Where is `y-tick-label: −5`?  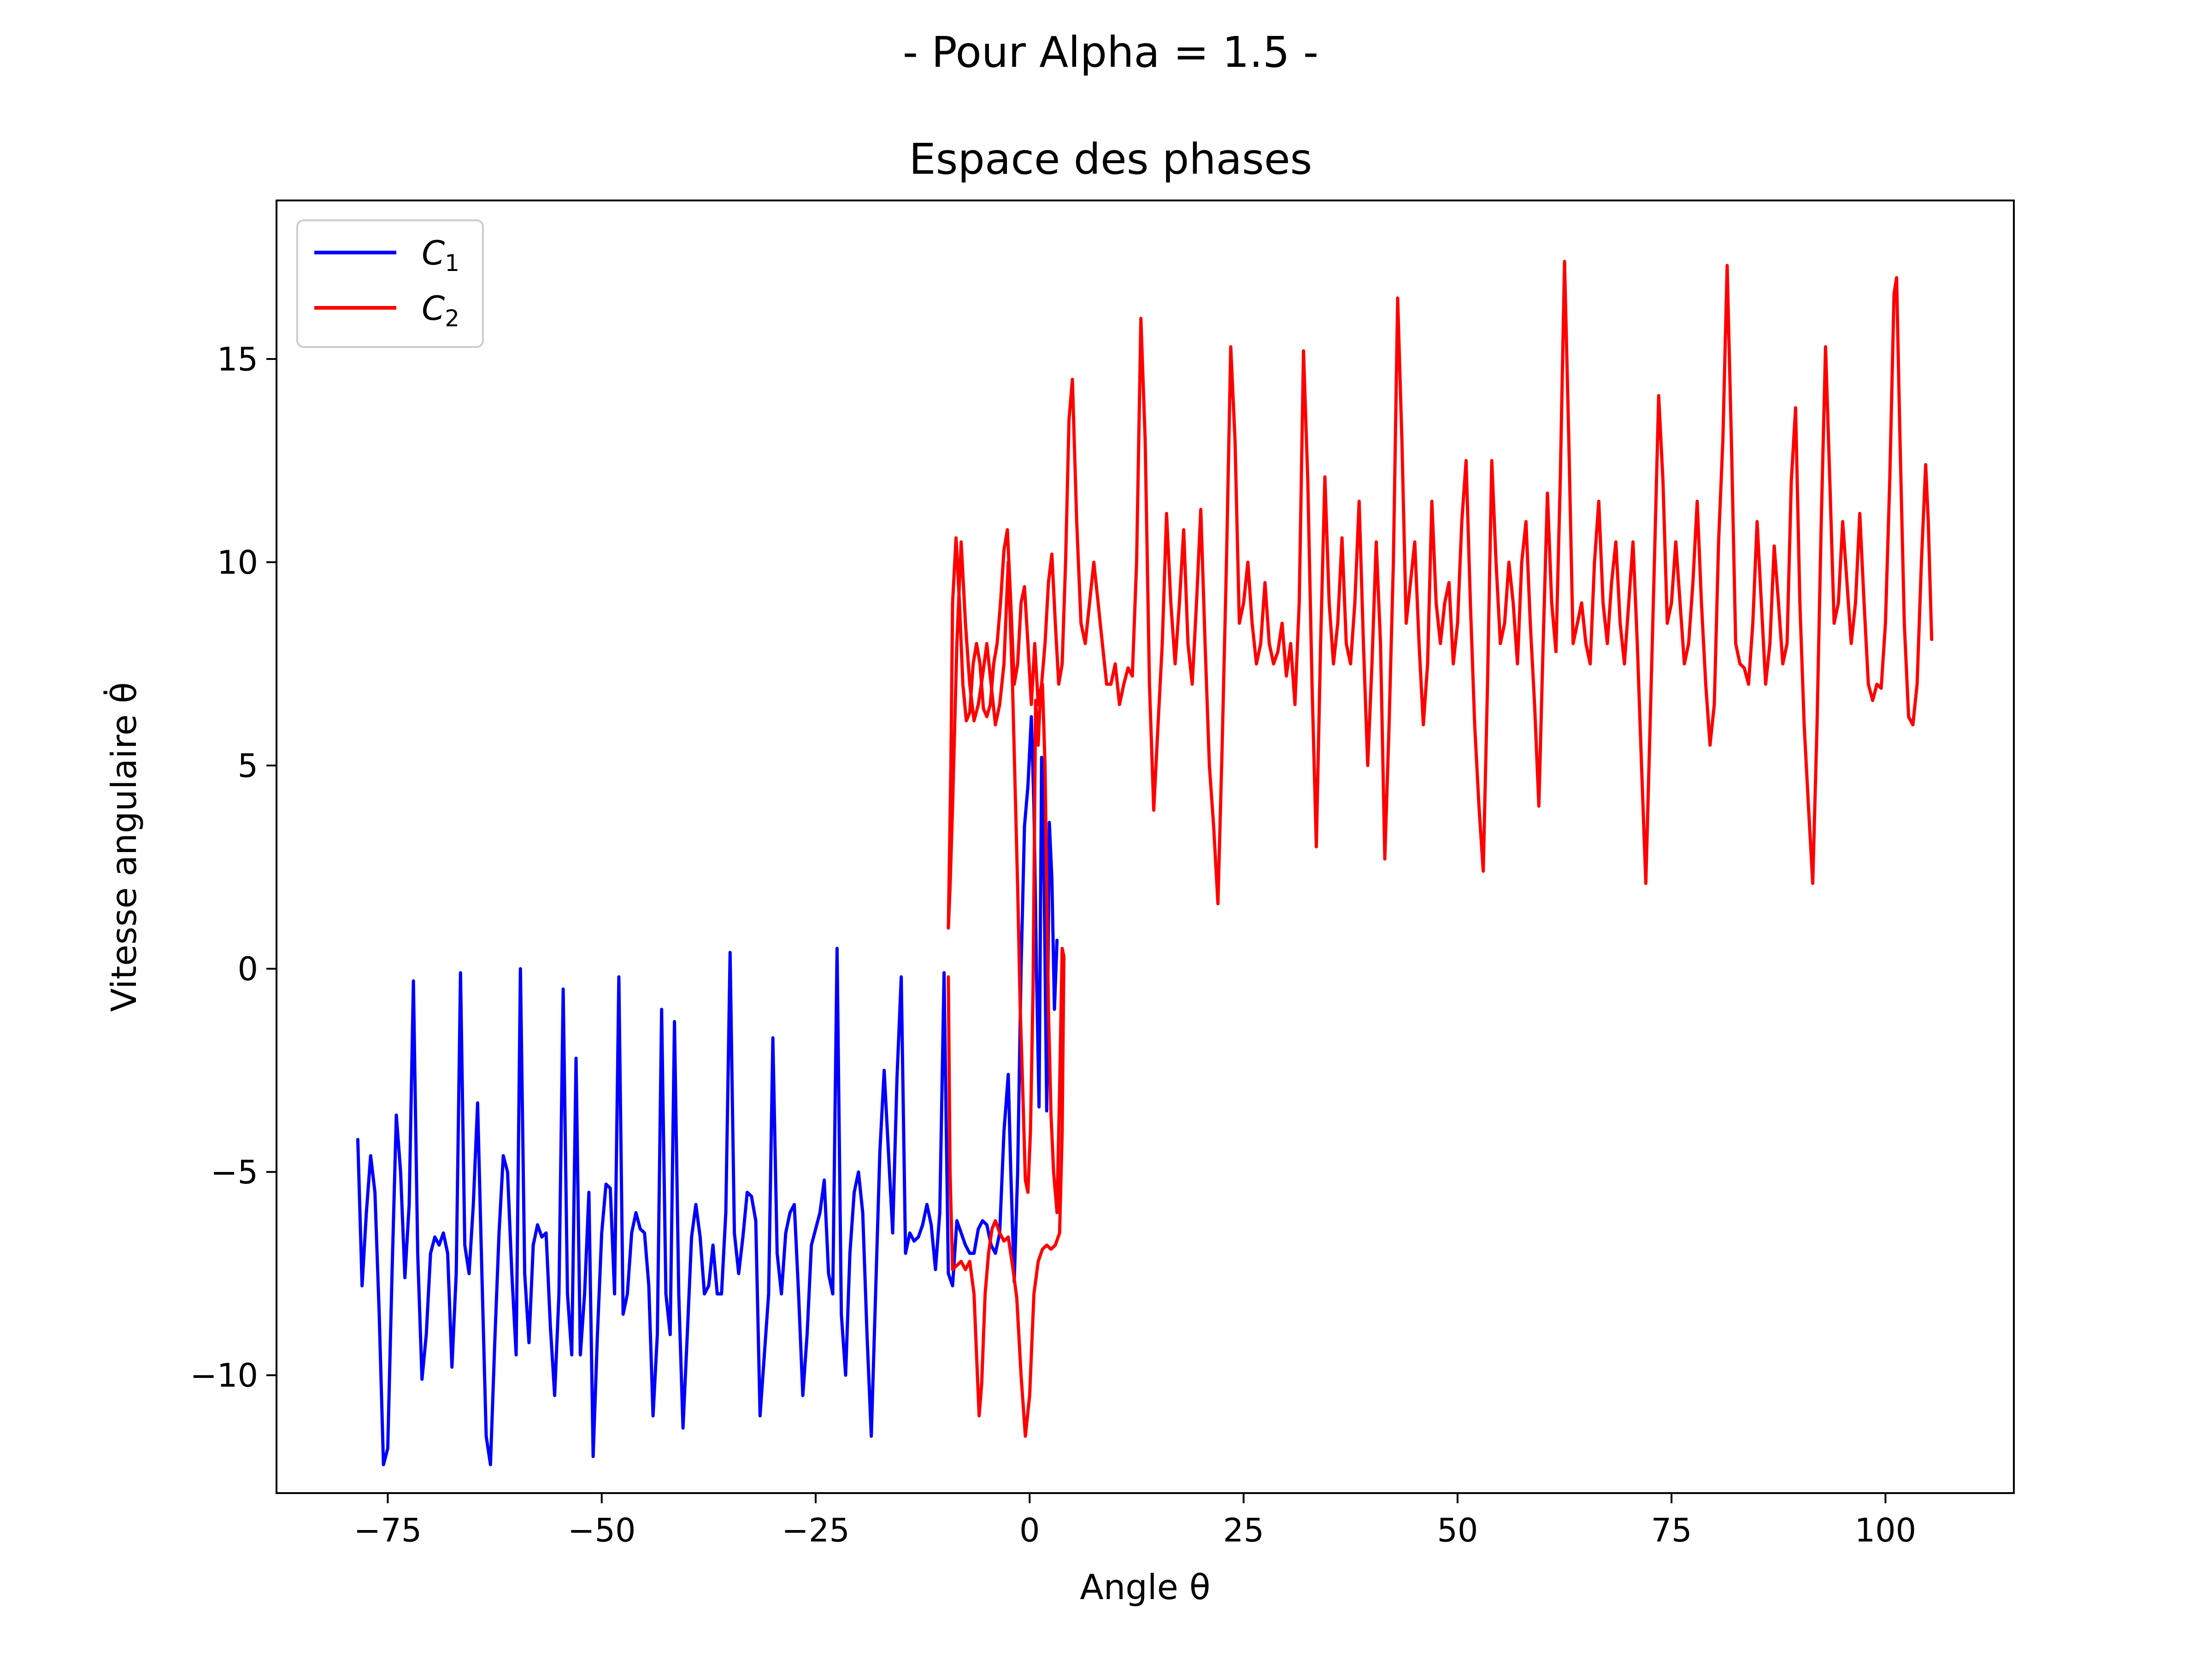
y-tick-label: −5 is located at coordinates (234, 1172).